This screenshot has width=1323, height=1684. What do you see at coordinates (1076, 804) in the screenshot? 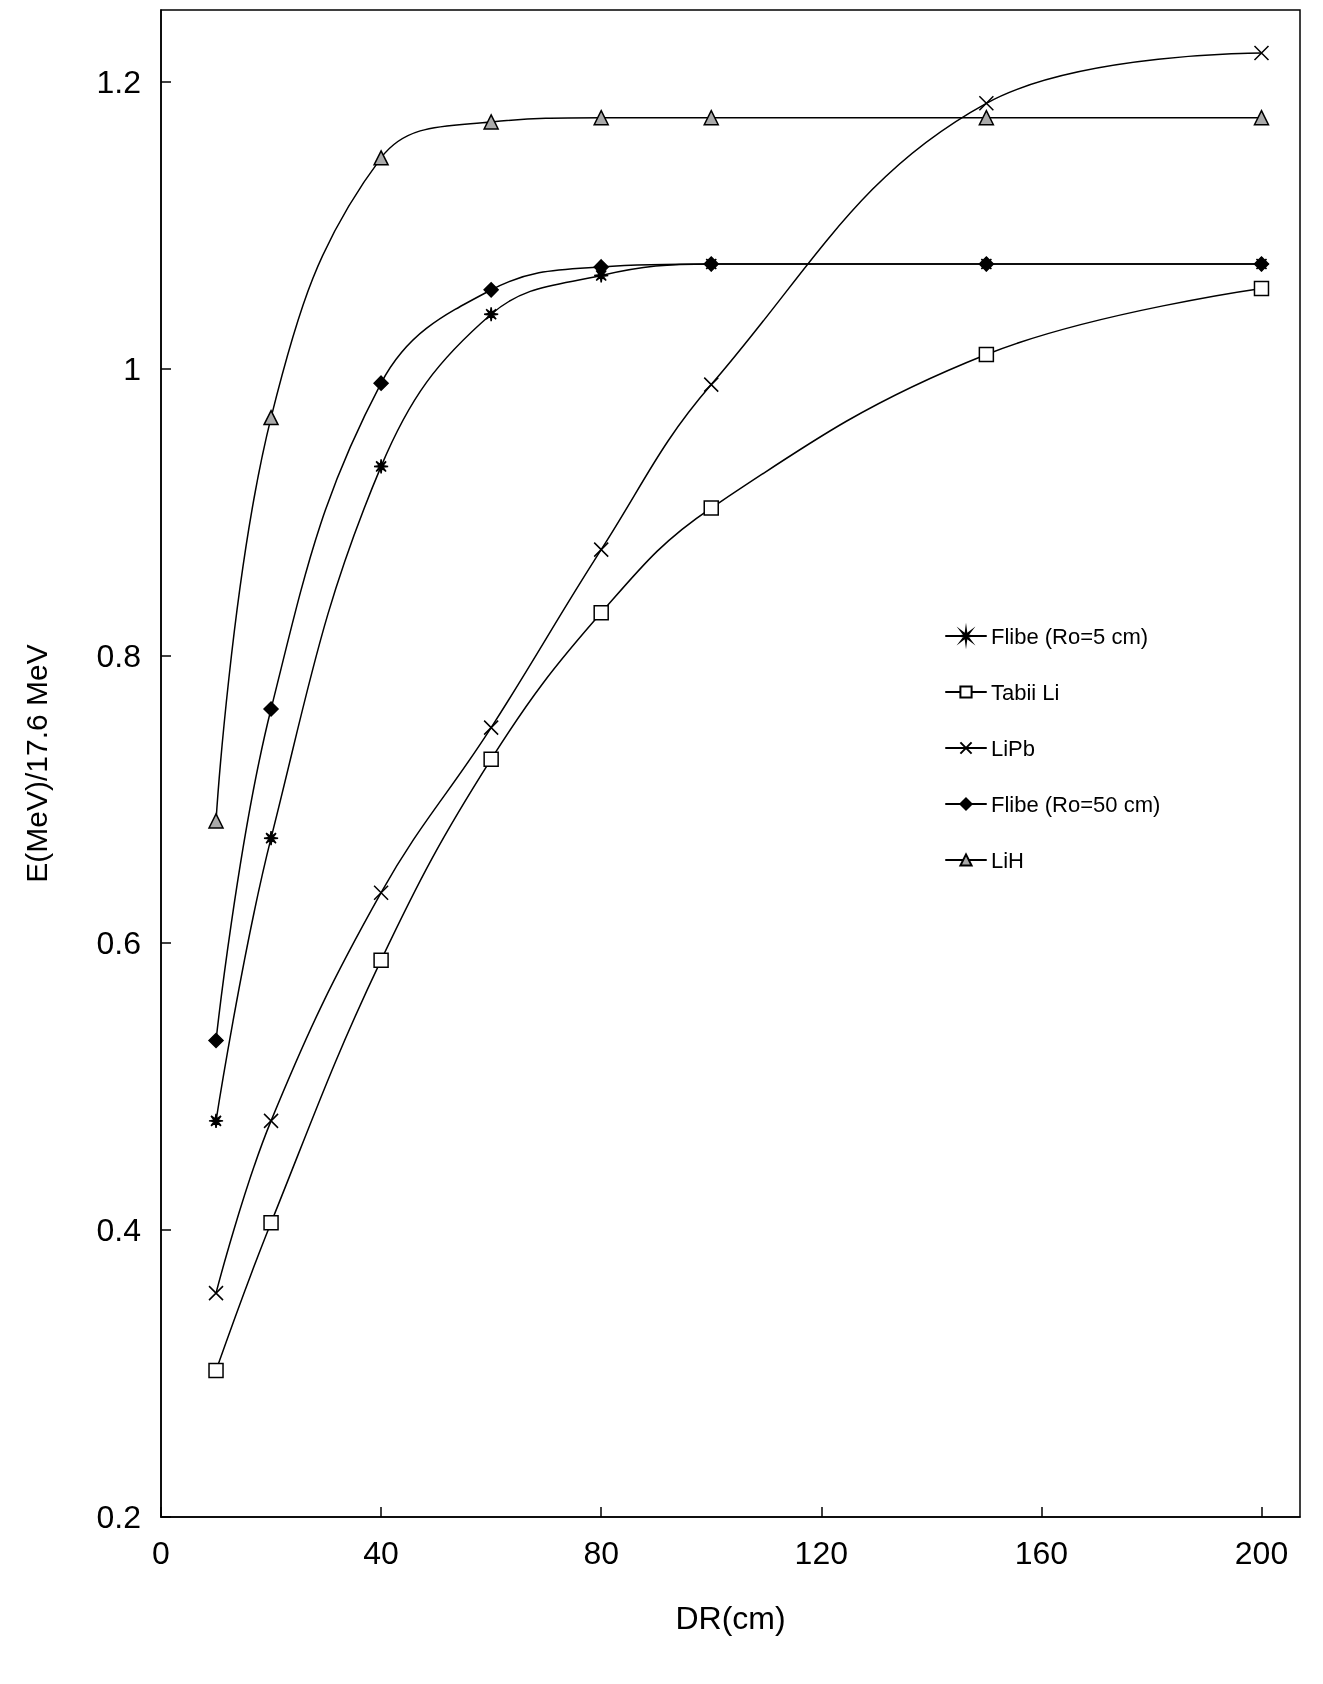
I see `legend-label: Flibe (Ro=50 cm)` at bounding box center [1076, 804].